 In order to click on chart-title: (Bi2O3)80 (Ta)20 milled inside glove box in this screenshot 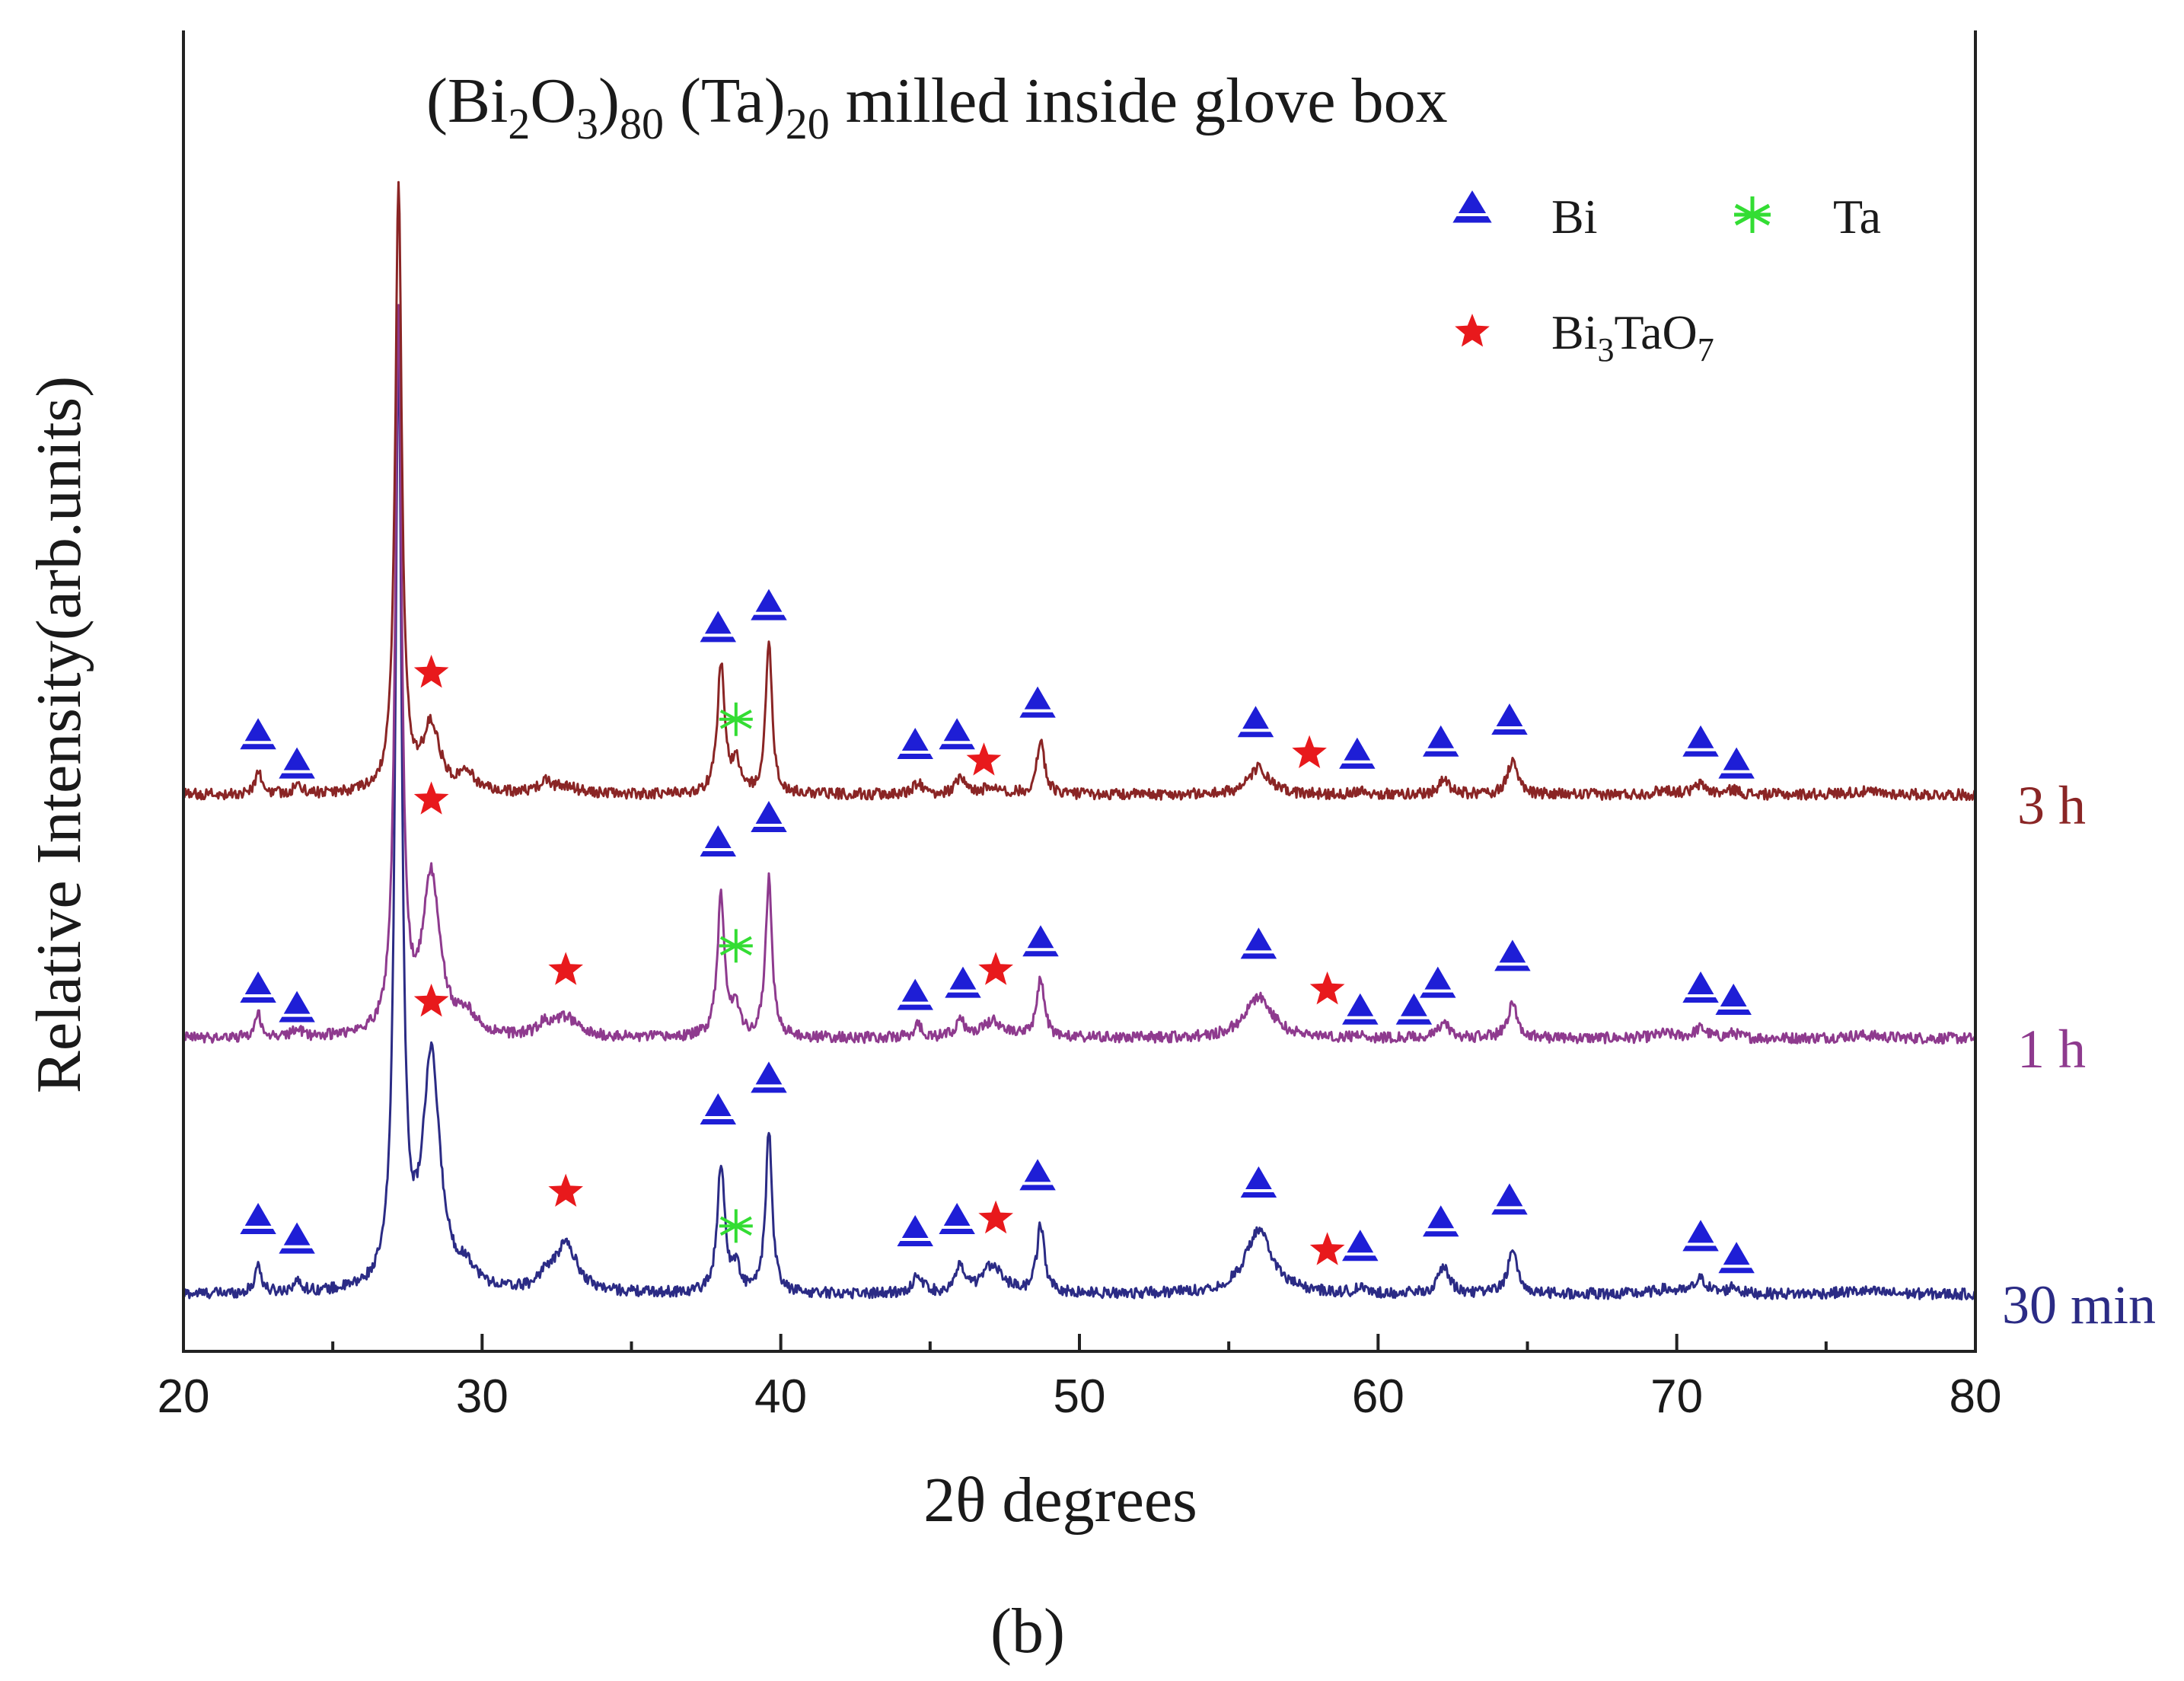, I will do `click(937, 107)`.